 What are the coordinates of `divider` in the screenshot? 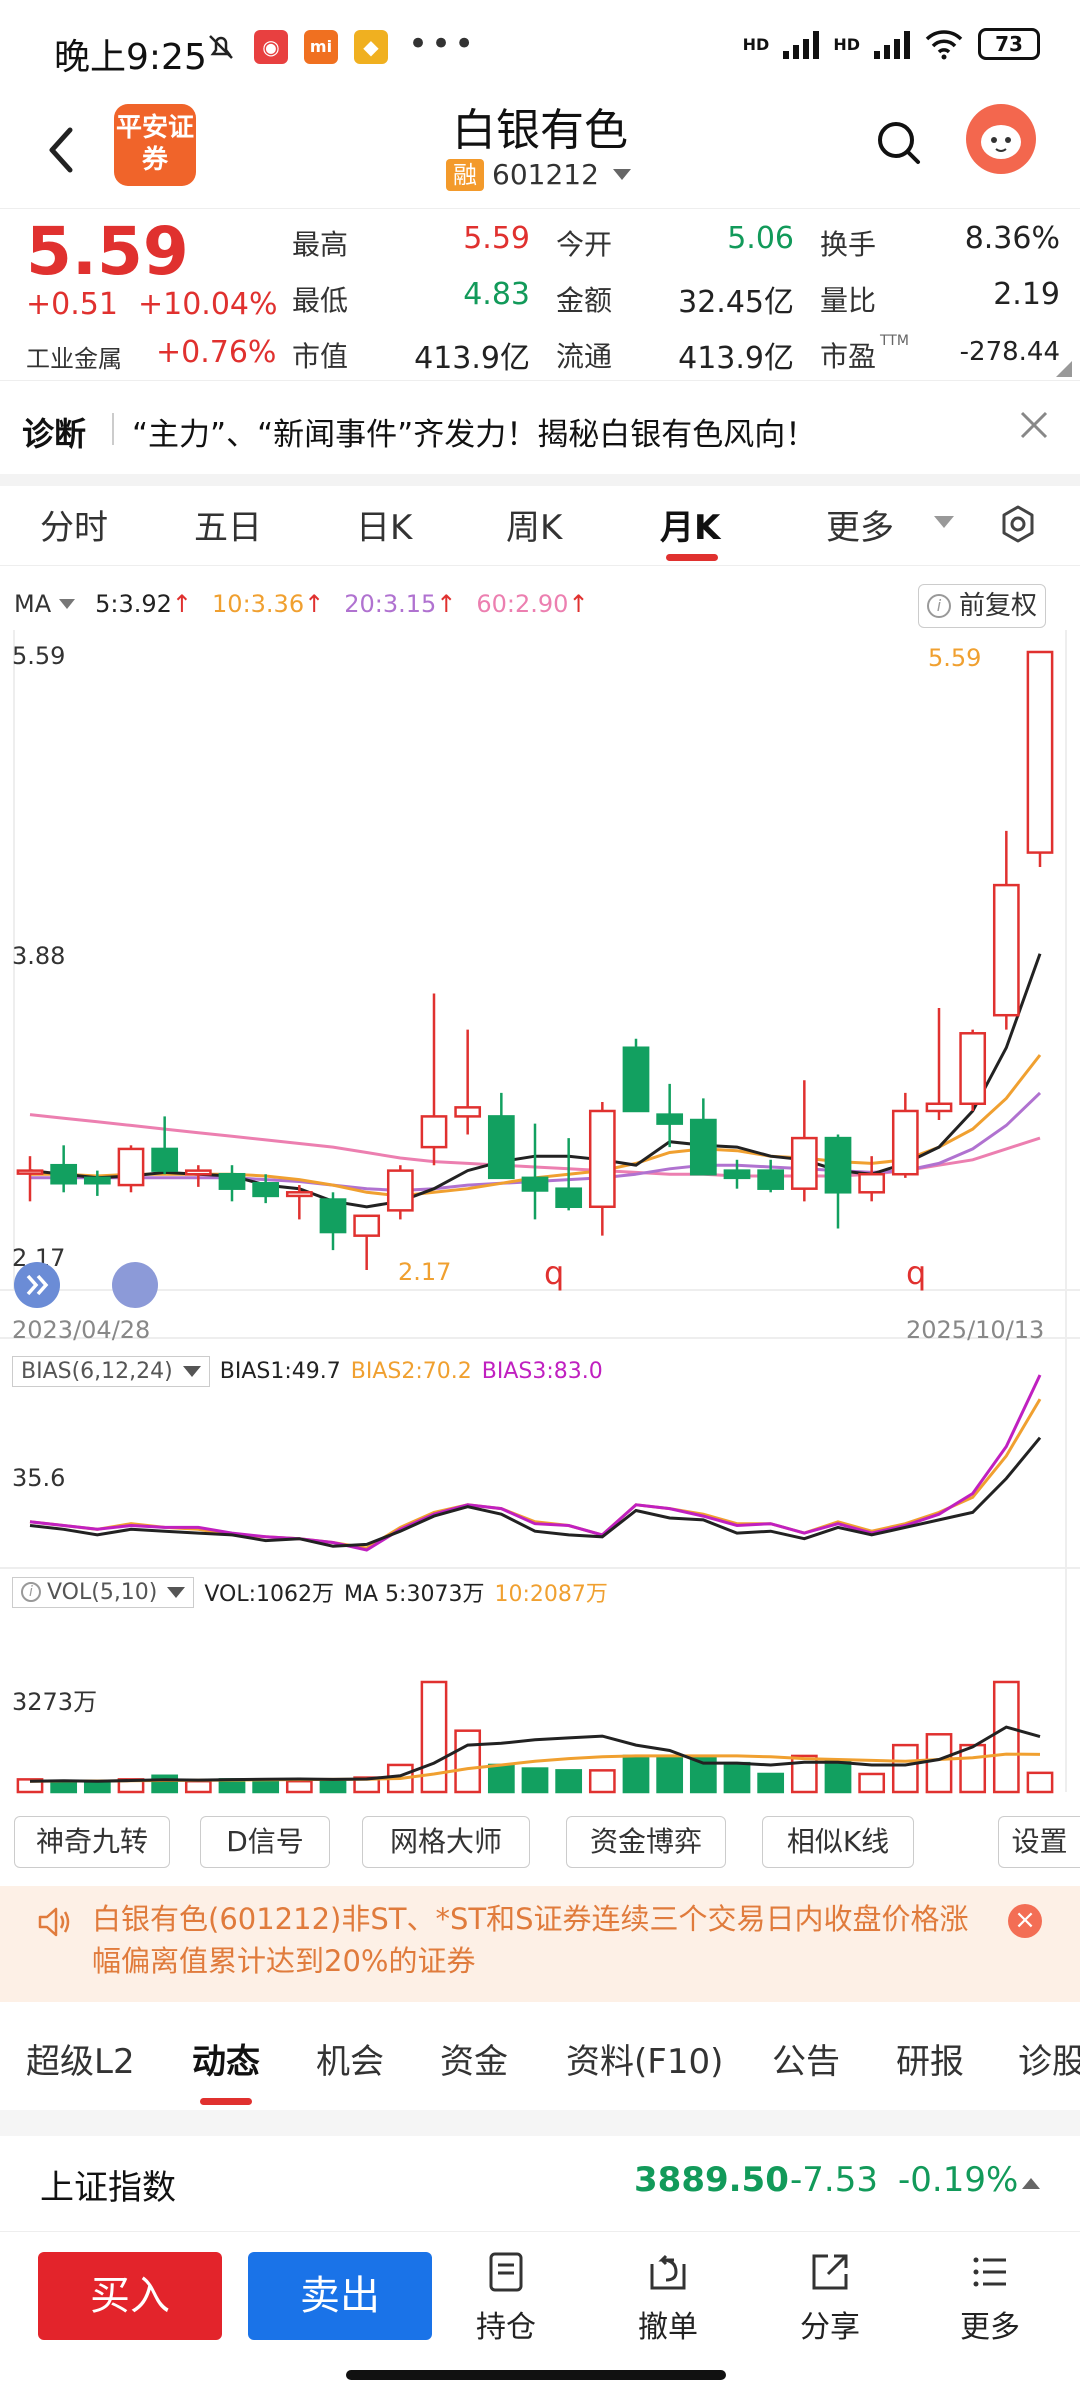 It's located at (540, 2123).